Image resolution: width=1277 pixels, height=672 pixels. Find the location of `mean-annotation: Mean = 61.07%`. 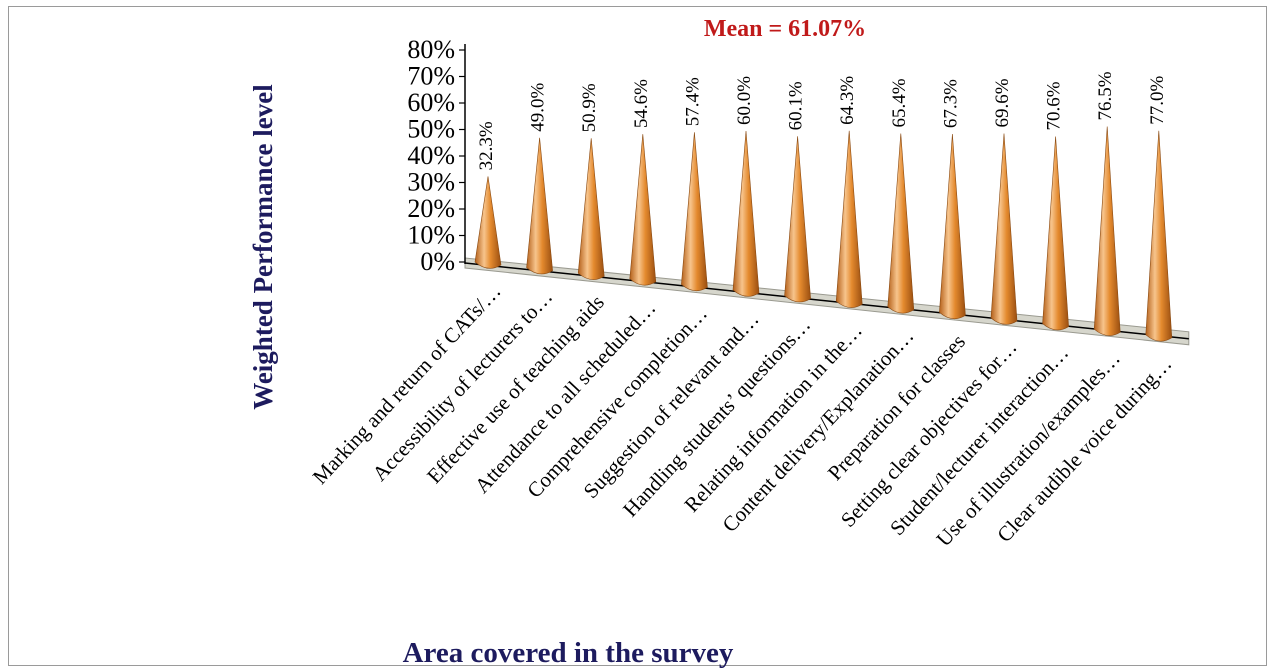

mean-annotation: Mean = 61.07% is located at coordinates (785, 29).